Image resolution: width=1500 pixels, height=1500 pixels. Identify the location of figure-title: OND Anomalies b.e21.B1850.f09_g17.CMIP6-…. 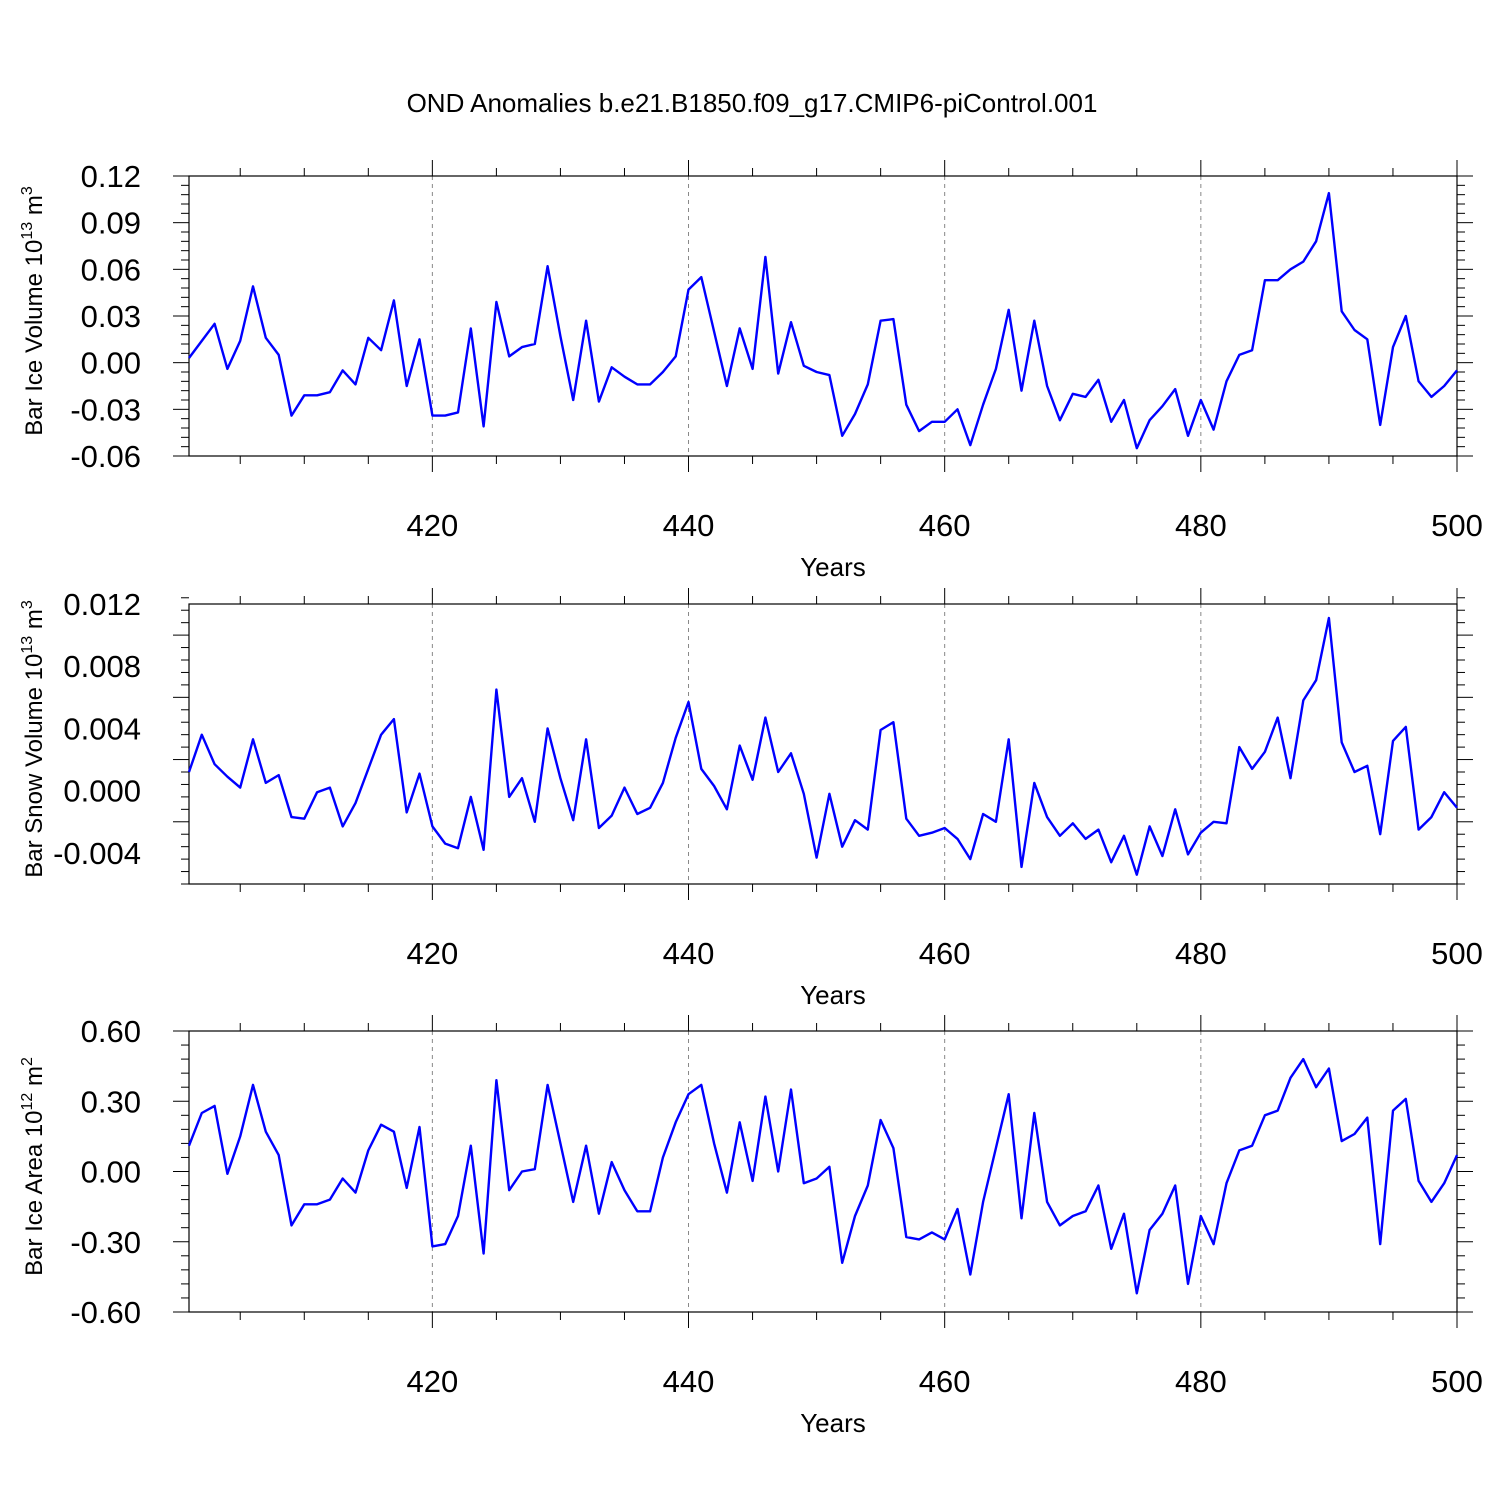
(752, 103).